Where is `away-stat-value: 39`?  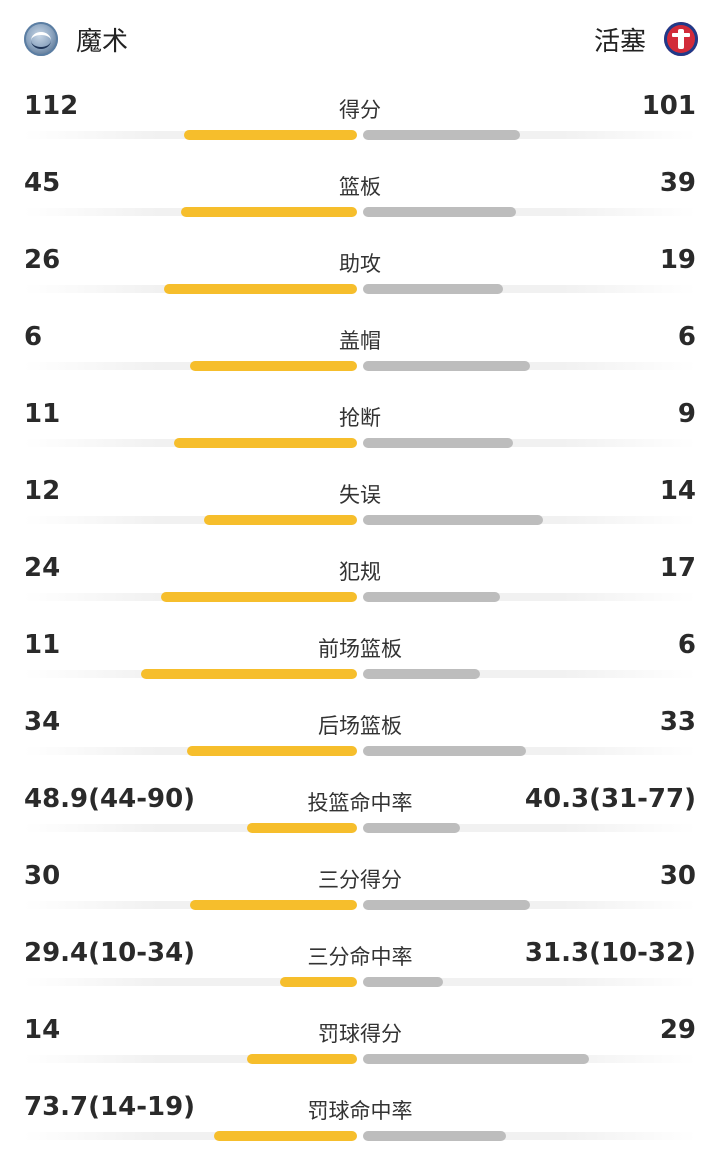
away-stat-value: 39 is located at coordinates (677, 183).